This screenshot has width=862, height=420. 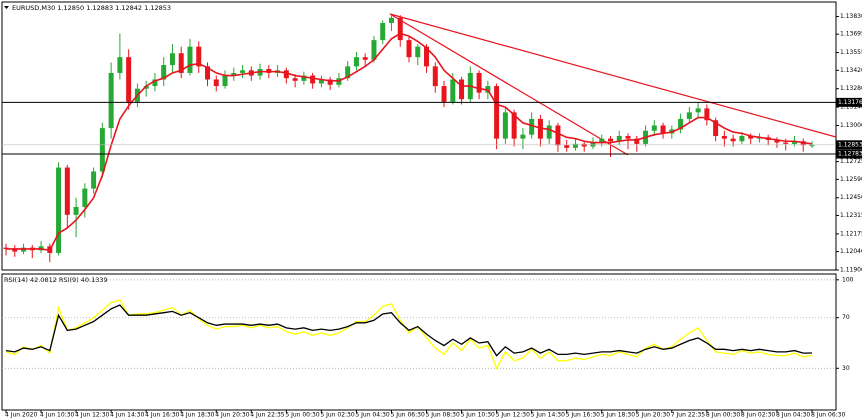 I want to click on y-tick-label: 70, so click(x=846, y=317).